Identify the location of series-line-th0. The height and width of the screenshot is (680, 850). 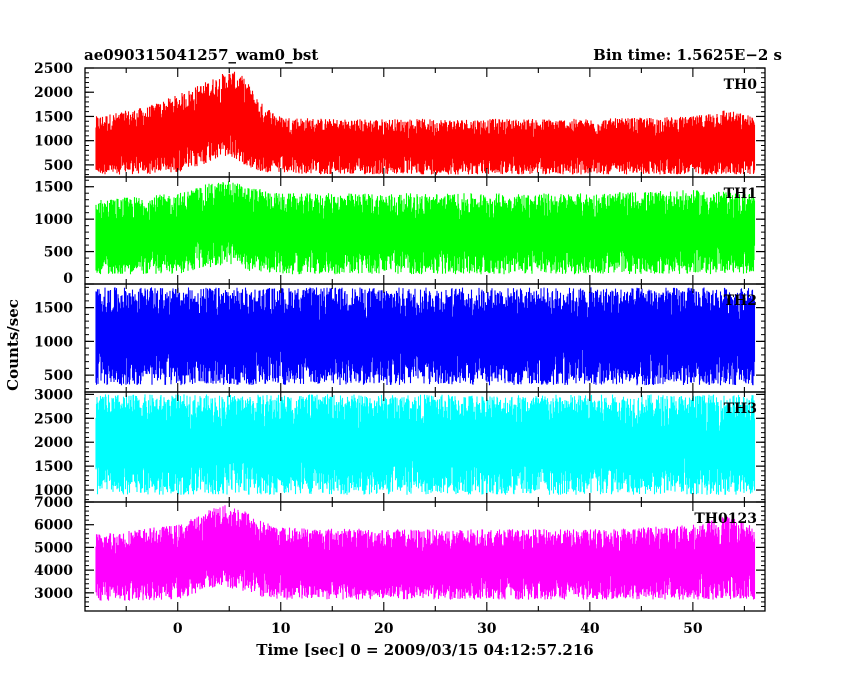
(425, 123).